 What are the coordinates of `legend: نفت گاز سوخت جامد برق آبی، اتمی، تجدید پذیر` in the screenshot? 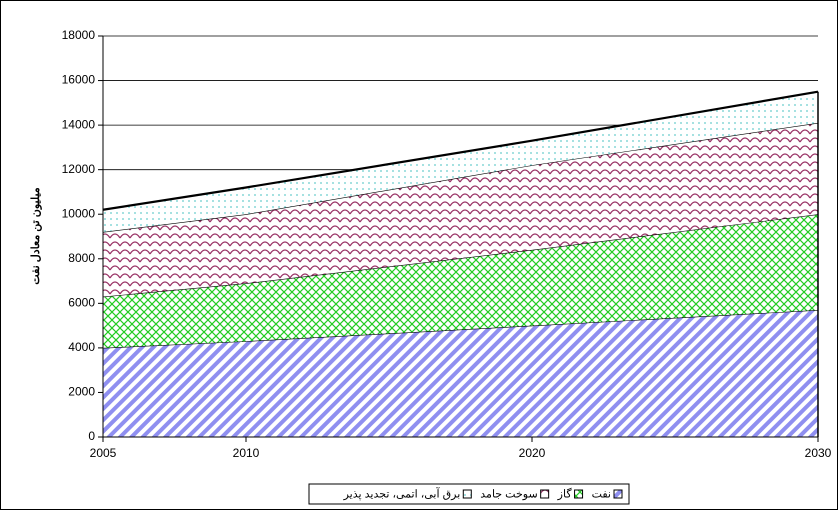 It's located at (469, 494).